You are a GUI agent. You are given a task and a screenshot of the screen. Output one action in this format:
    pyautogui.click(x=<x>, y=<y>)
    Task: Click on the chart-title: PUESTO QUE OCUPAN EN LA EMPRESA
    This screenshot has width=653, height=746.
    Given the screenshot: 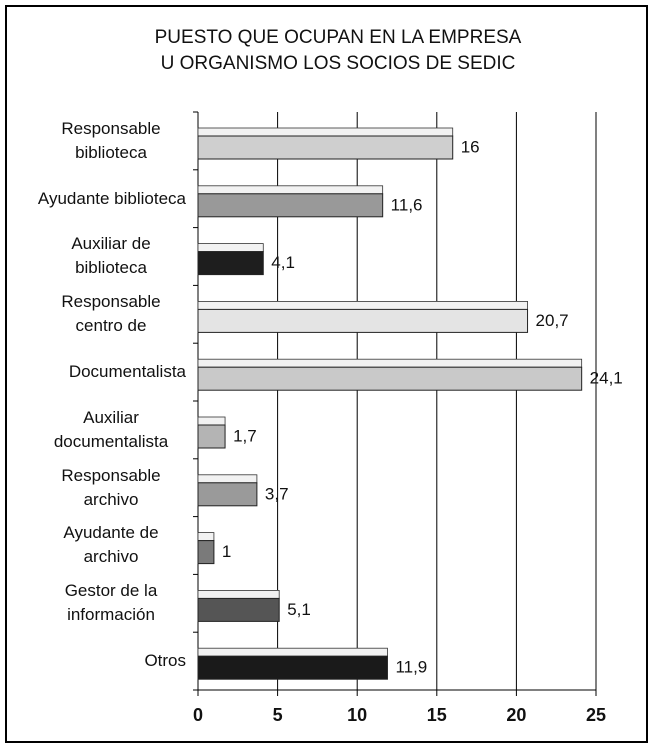 What is the action you would take?
    pyautogui.click(x=338, y=37)
    